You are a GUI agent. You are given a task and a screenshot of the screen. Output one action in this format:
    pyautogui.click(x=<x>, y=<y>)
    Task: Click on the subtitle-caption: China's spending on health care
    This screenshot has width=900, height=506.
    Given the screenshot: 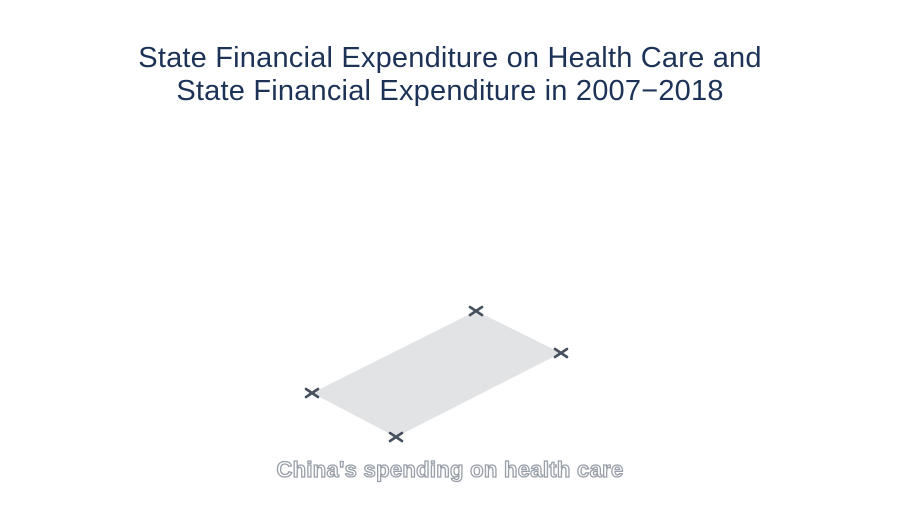 What is the action you would take?
    pyautogui.click(x=450, y=469)
    